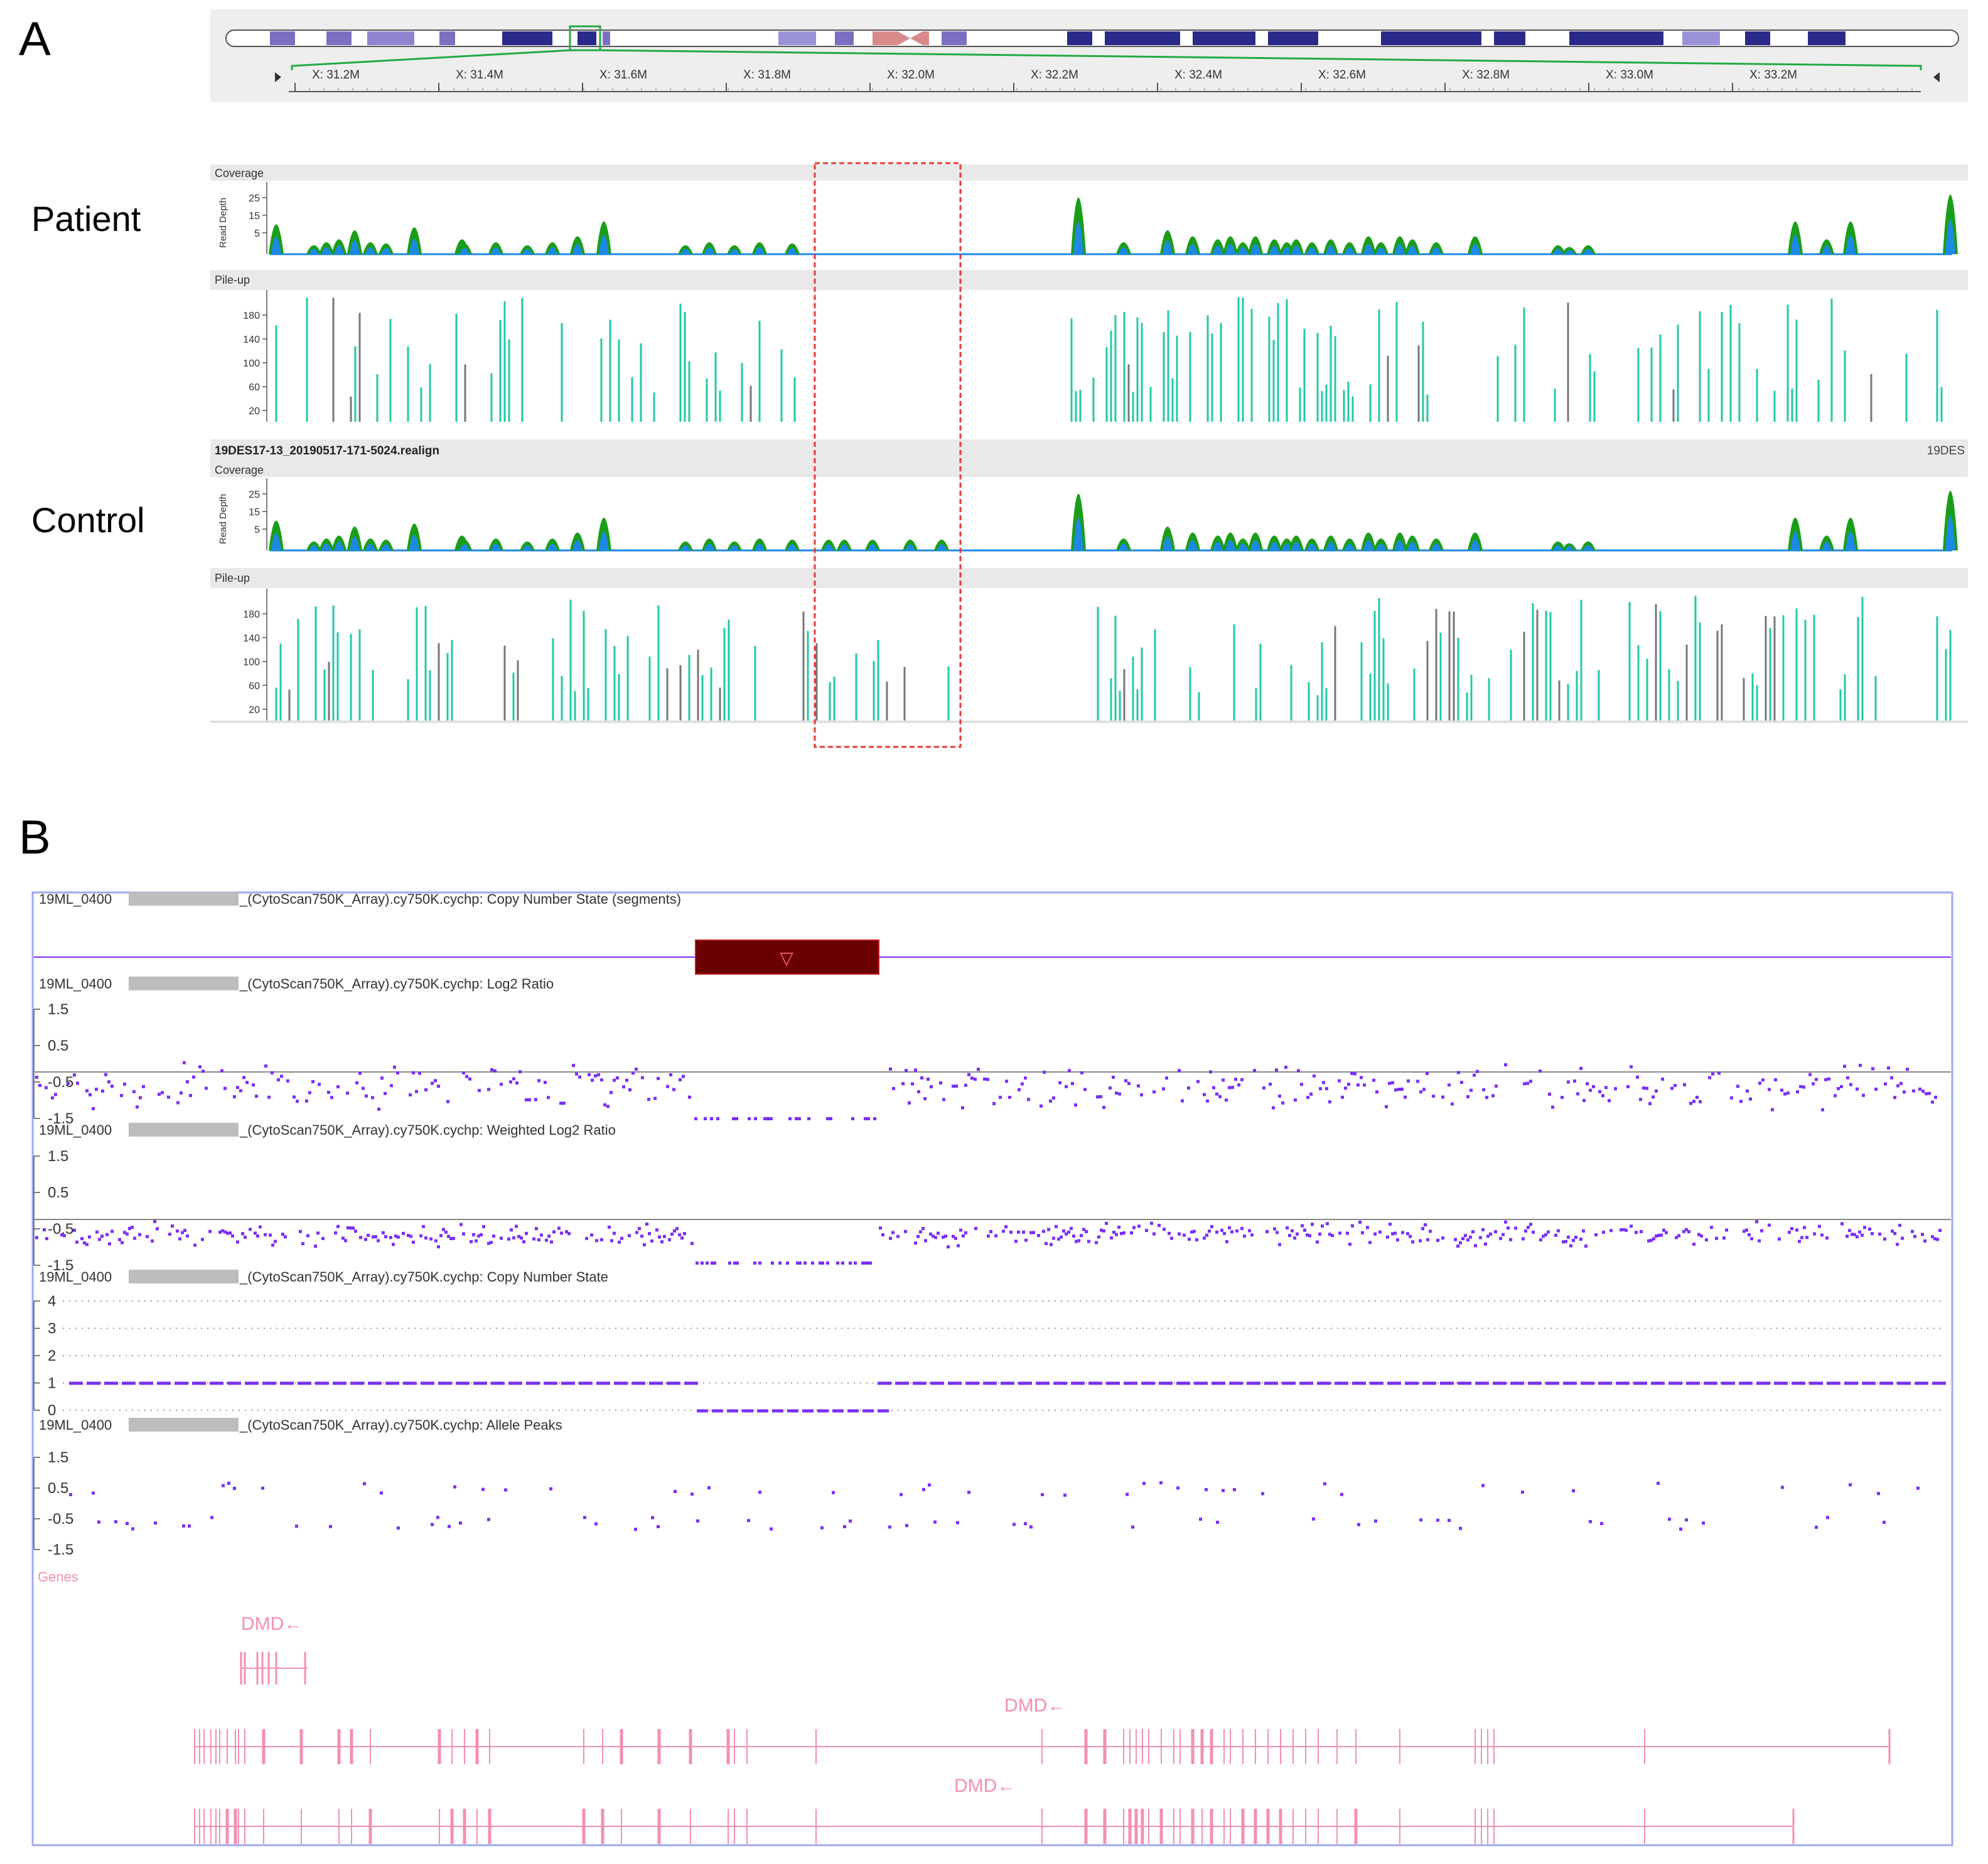 This screenshot has height=1864, width=1988. What do you see at coordinates (252, 638) in the screenshot?
I see `pileup-axis-label: 140` at bounding box center [252, 638].